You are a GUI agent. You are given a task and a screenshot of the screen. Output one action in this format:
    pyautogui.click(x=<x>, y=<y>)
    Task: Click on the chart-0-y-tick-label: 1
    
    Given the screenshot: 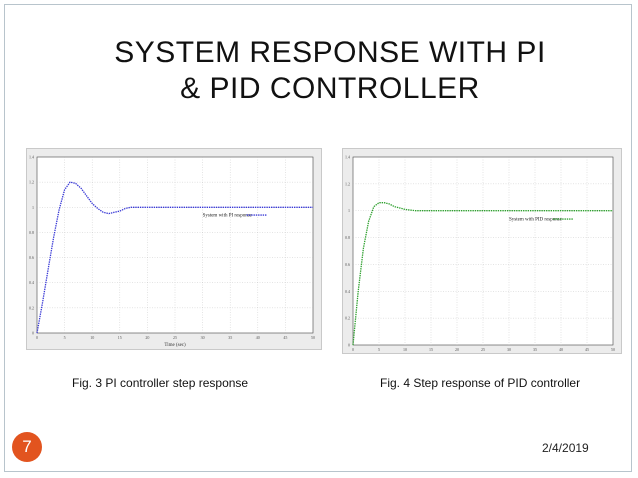 What is the action you would take?
    pyautogui.click(x=33, y=207)
    